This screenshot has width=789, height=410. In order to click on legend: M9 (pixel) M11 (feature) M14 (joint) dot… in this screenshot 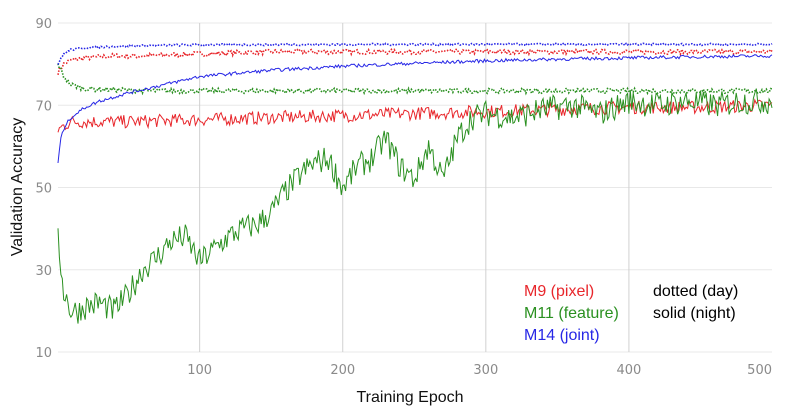, I will do `click(631, 313)`.